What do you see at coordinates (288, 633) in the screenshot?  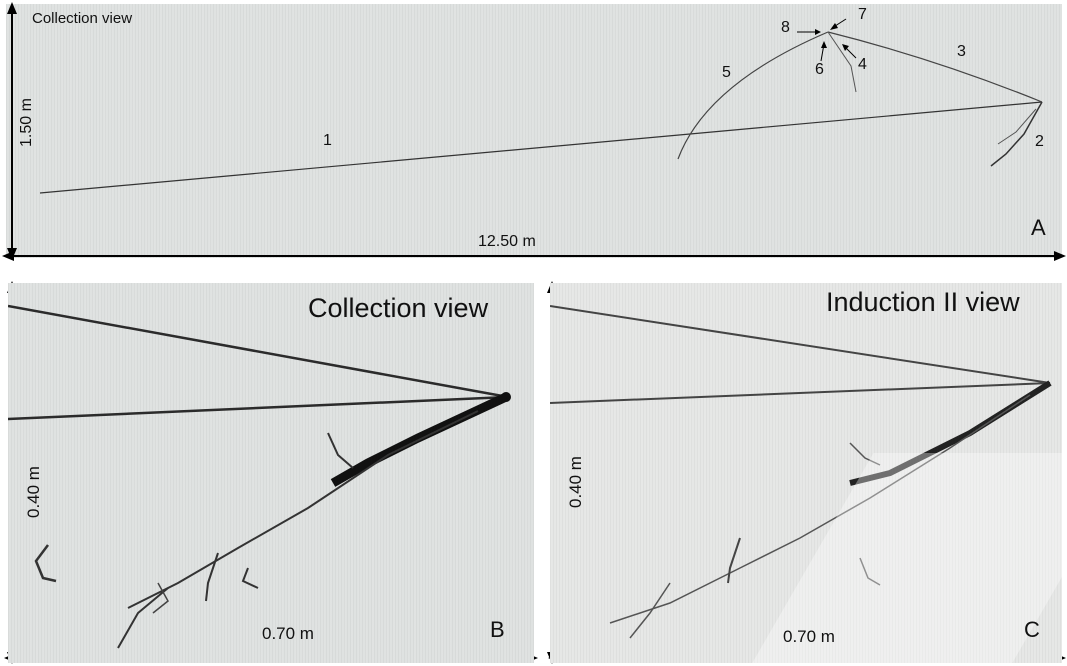 I see `panel-b-width-label: 0.70 m` at bounding box center [288, 633].